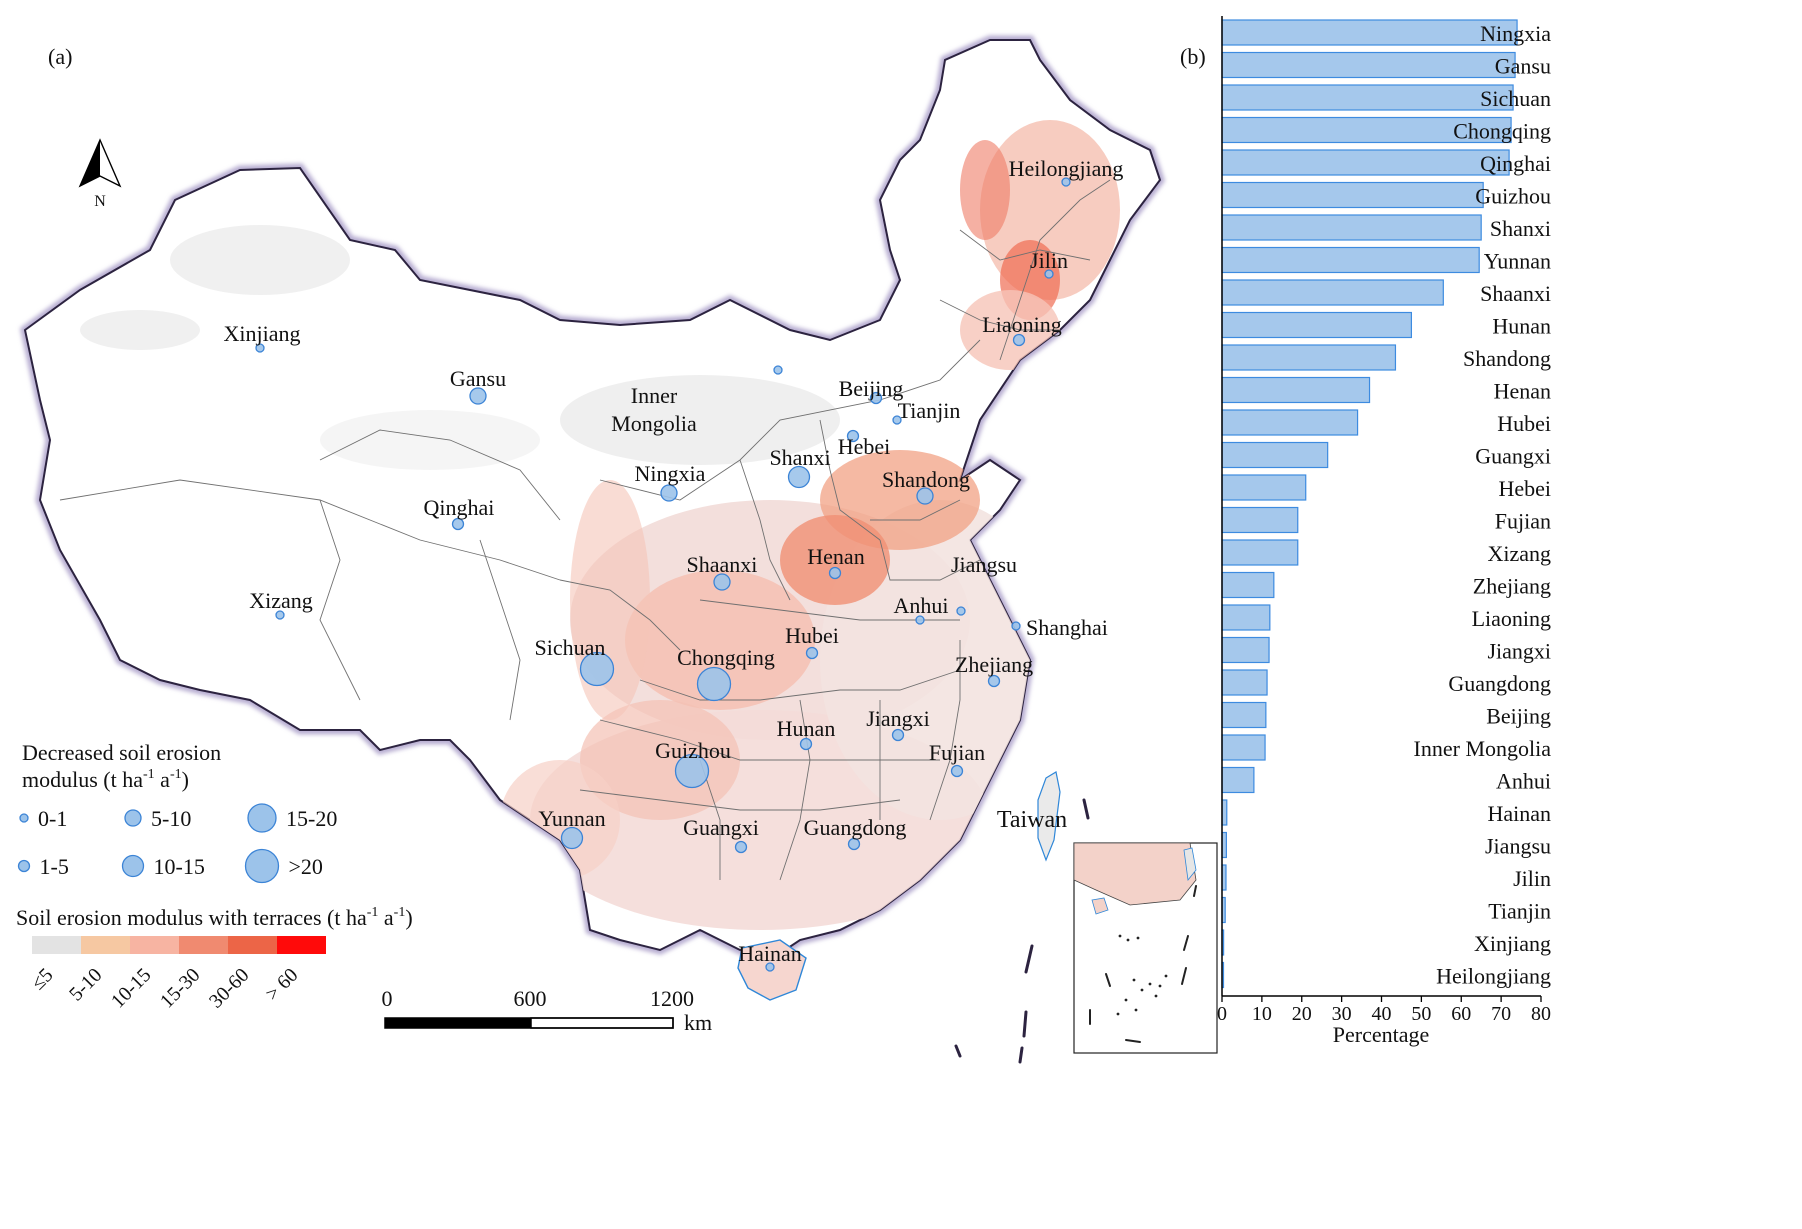 The image size is (1802, 1229). I want to click on bar-label-inner-mongolia: Inner Mongolia, so click(1483, 748).